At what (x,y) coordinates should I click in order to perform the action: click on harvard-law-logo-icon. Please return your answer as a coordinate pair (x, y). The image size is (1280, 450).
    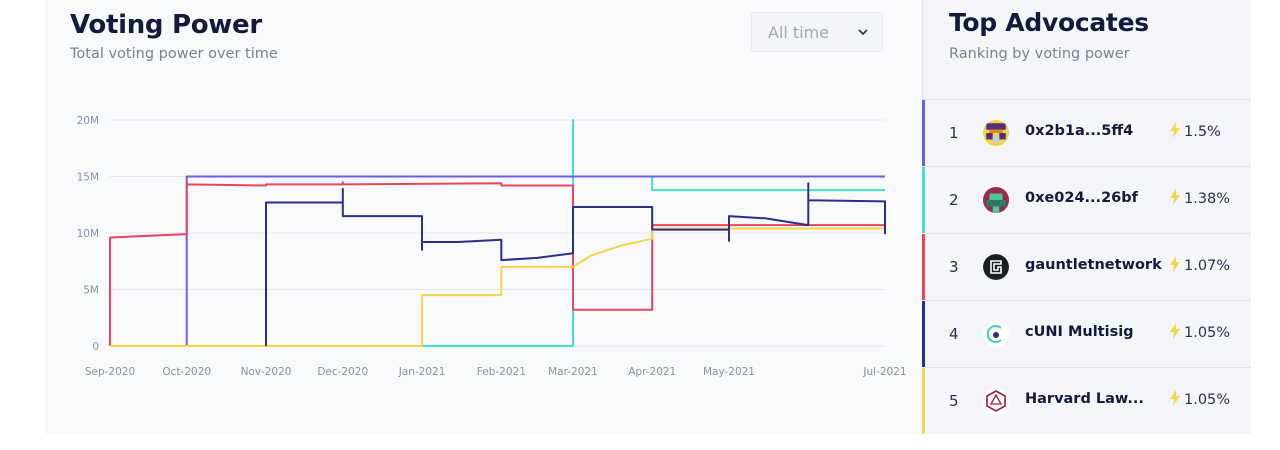
    Looking at the image, I should click on (996, 401).